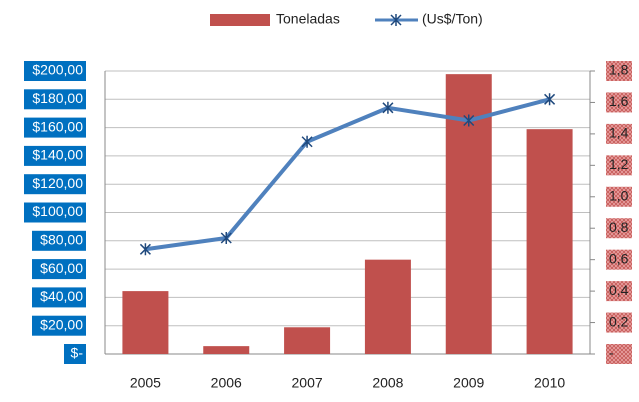 The image size is (639, 402). What do you see at coordinates (57, 70) in the screenshot?
I see `y-tick-label: $200,00` at bounding box center [57, 70].